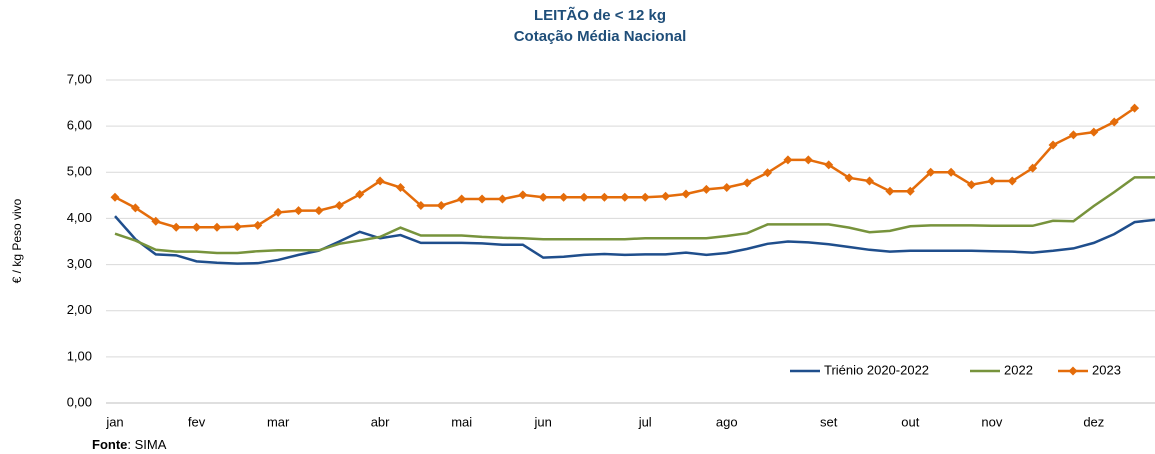 This screenshot has height=454, width=1155. What do you see at coordinates (79, 171) in the screenshot?
I see `y-tick-label: 5,00` at bounding box center [79, 171].